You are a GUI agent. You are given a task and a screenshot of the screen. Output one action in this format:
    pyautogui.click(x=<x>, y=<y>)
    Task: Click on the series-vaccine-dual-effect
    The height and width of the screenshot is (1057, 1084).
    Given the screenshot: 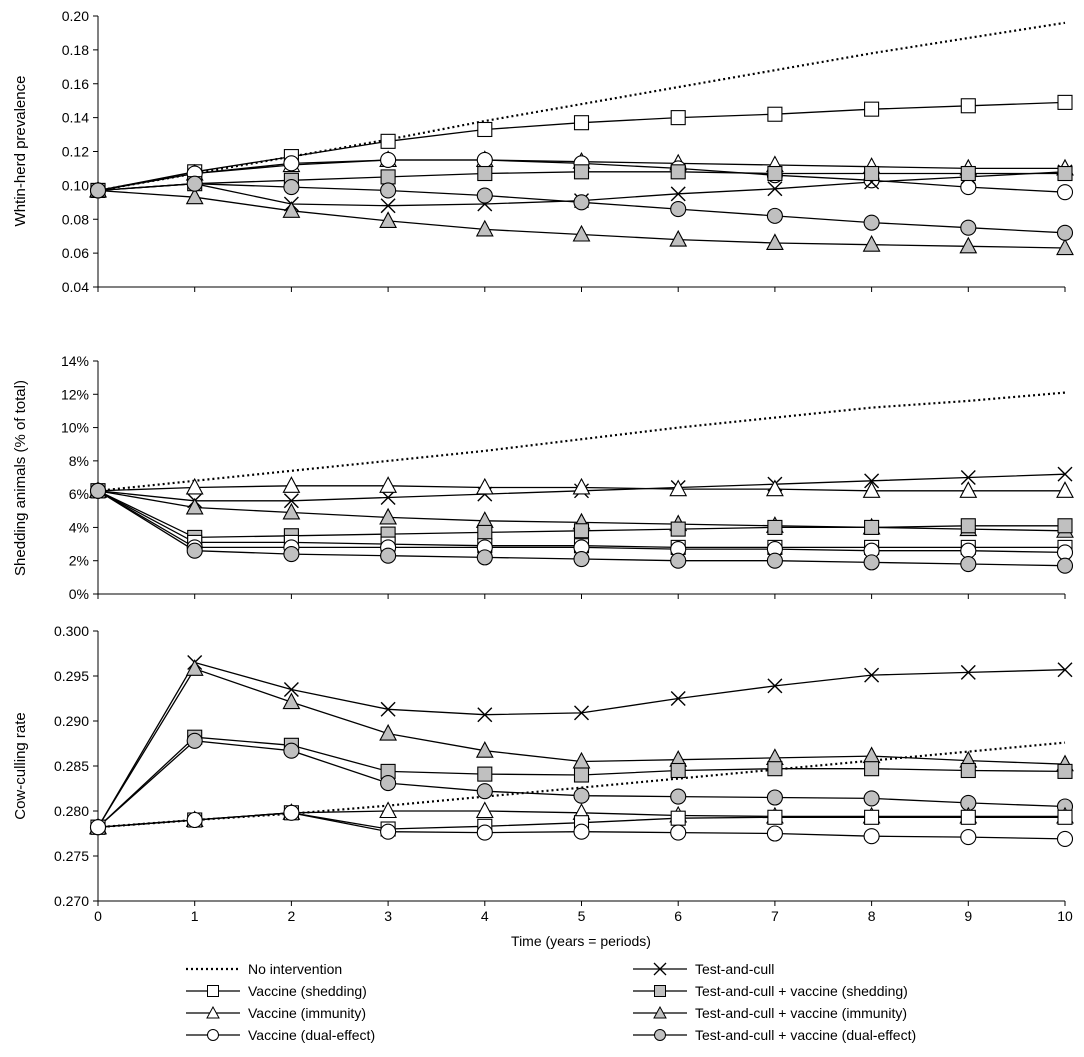 What is the action you would take?
    pyautogui.click(x=581, y=825)
    